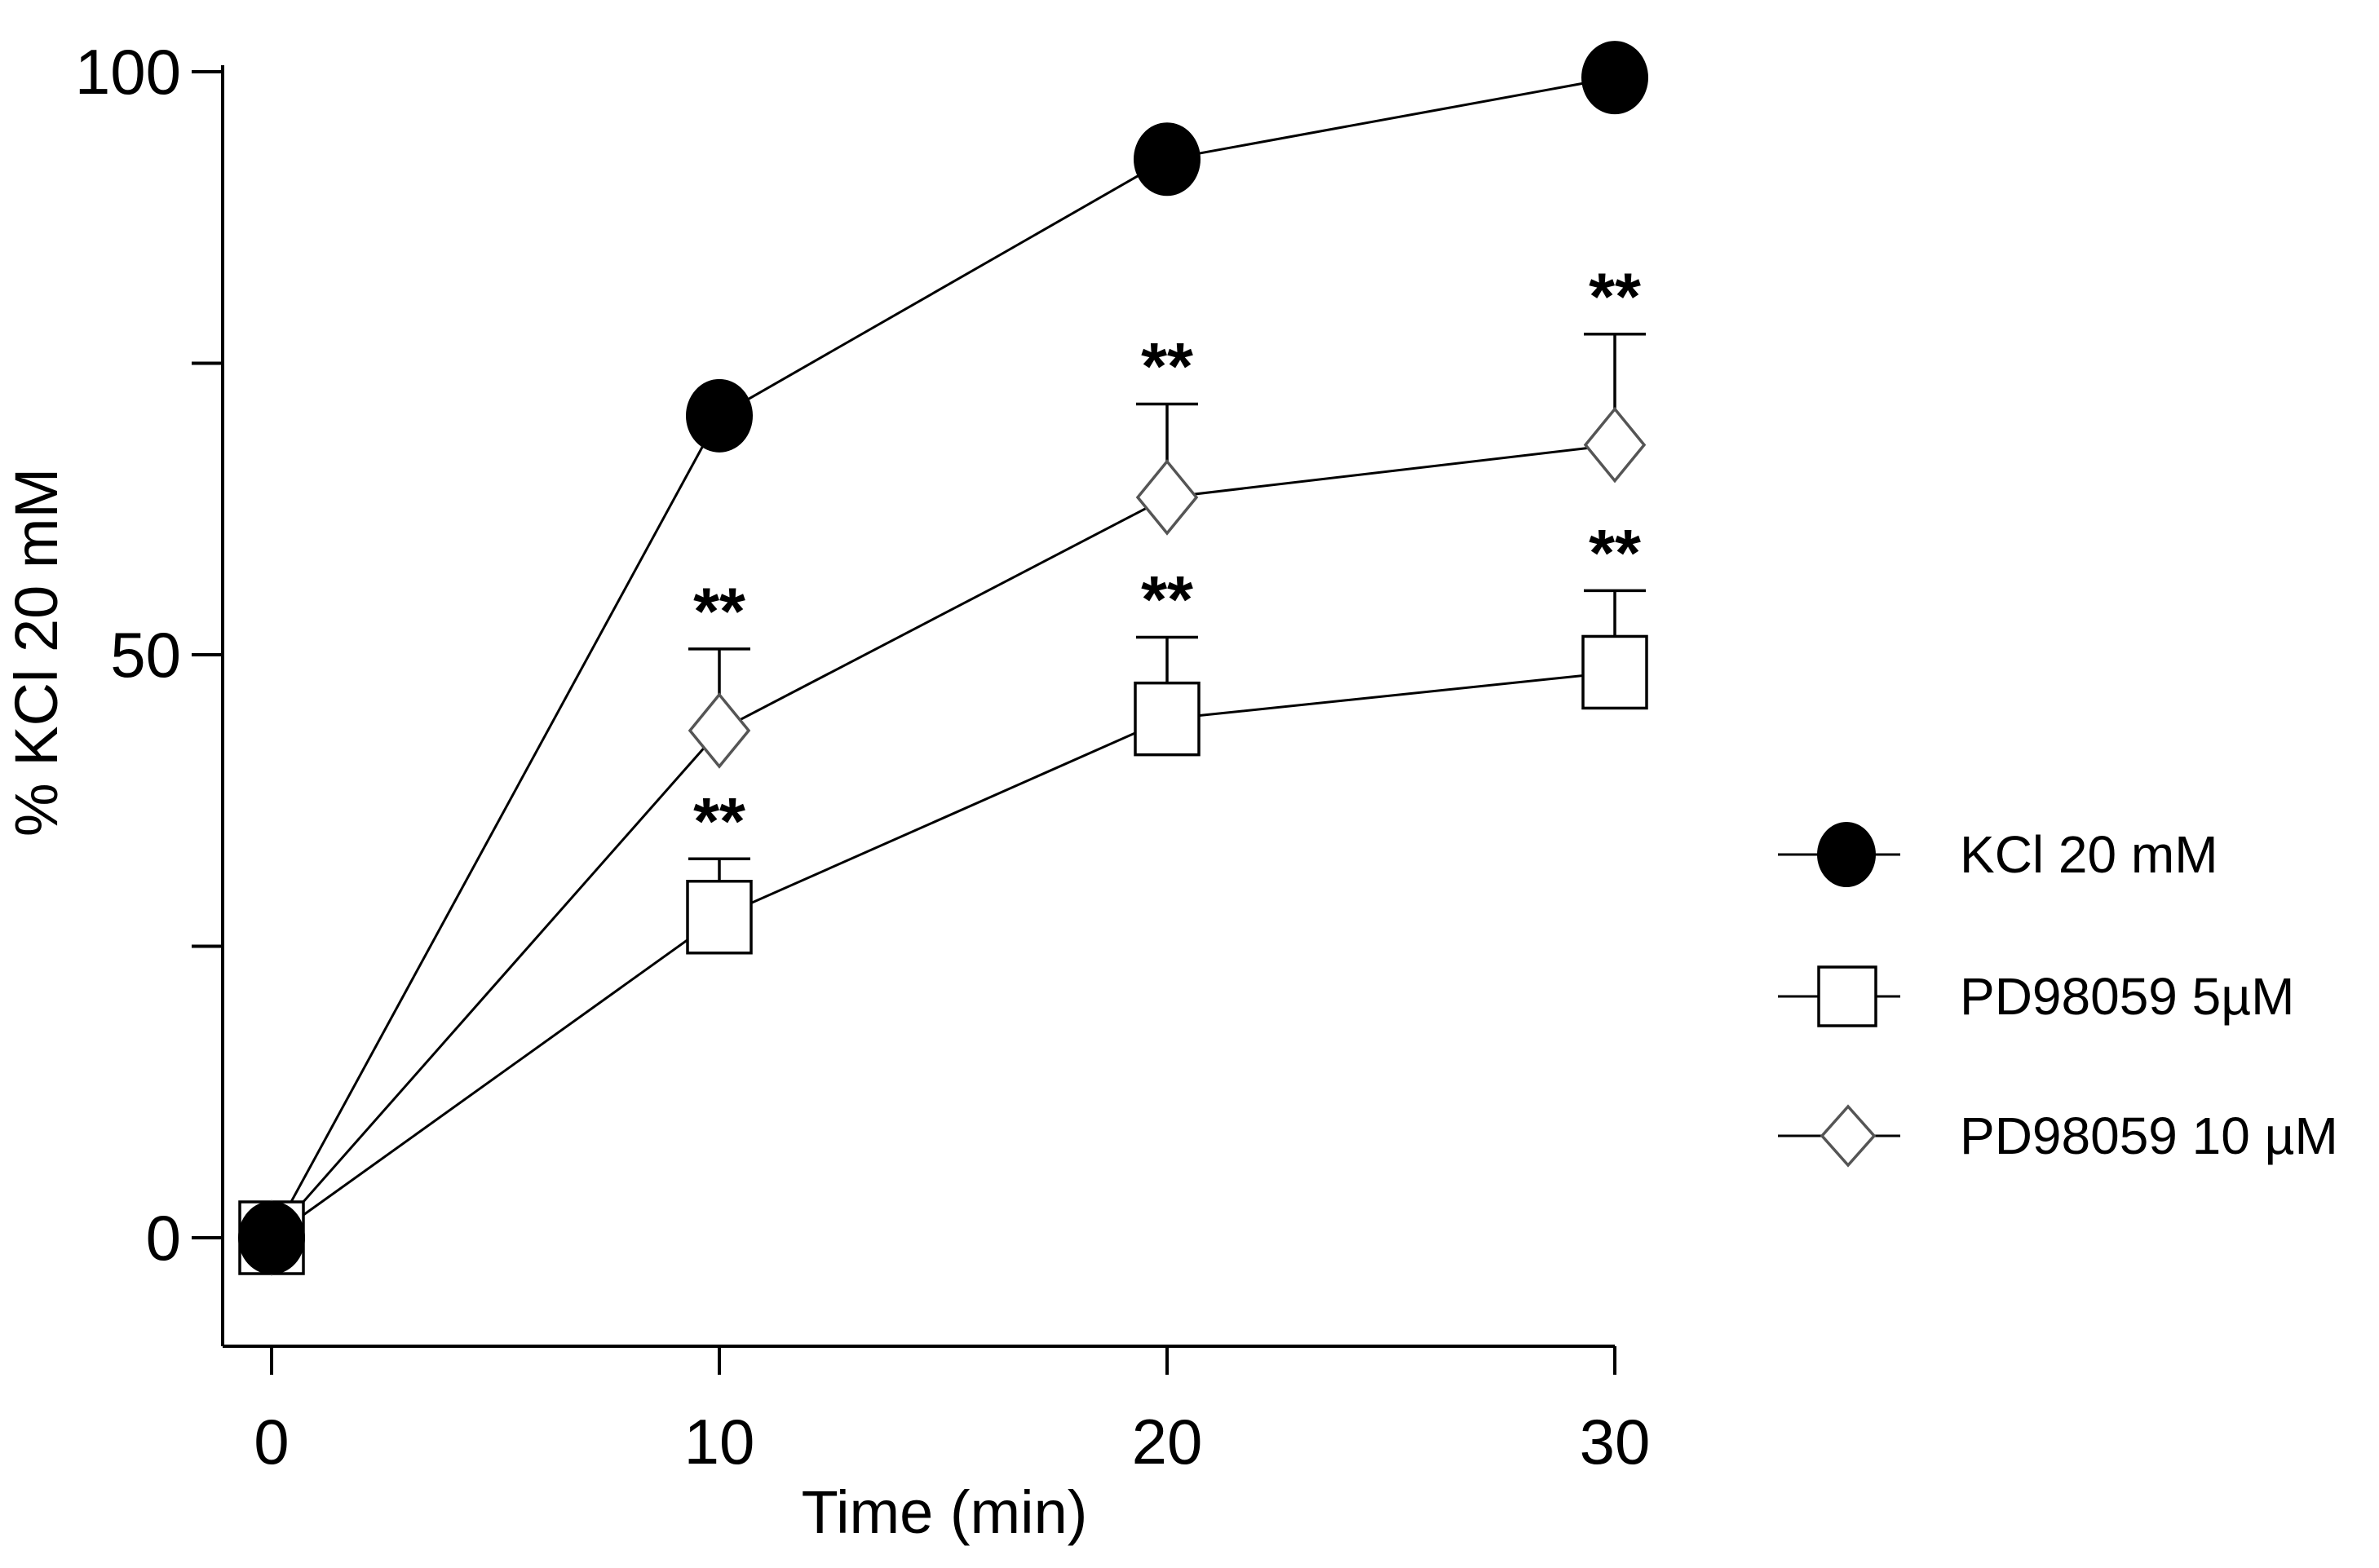  I want to click on error-bars, so click(1167, 607).